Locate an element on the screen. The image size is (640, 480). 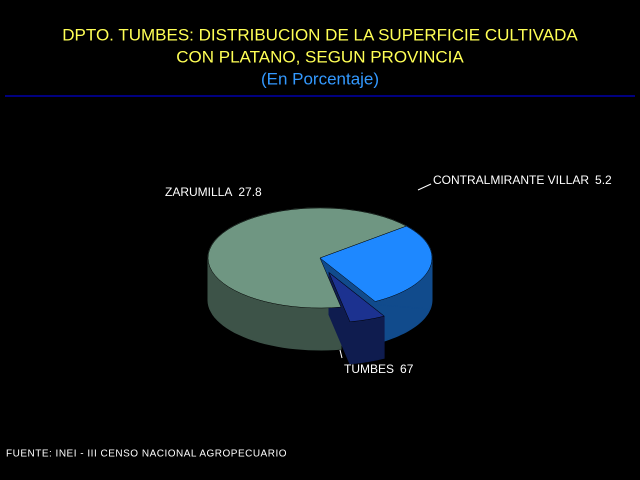
slice-label: TUMBES is located at coordinates (369, 369).